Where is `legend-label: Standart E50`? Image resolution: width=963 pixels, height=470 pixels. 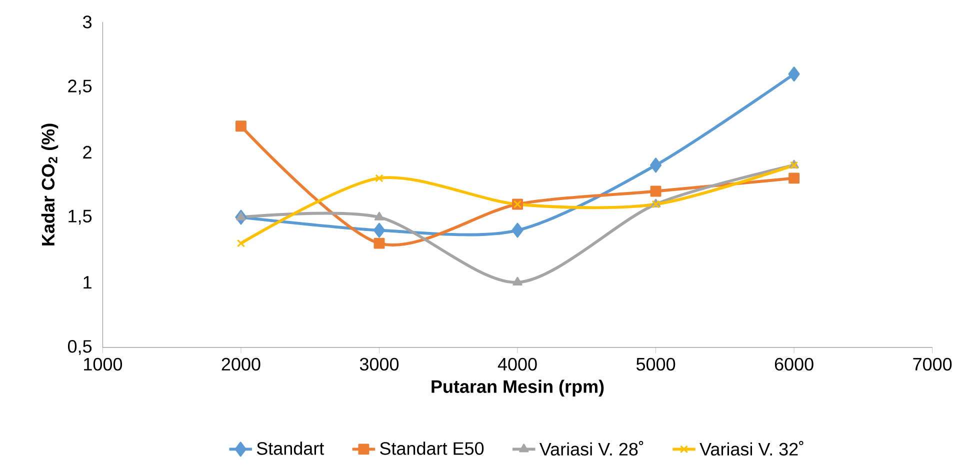
legend-label: Standart E50 is located at coordinates (432, 448).